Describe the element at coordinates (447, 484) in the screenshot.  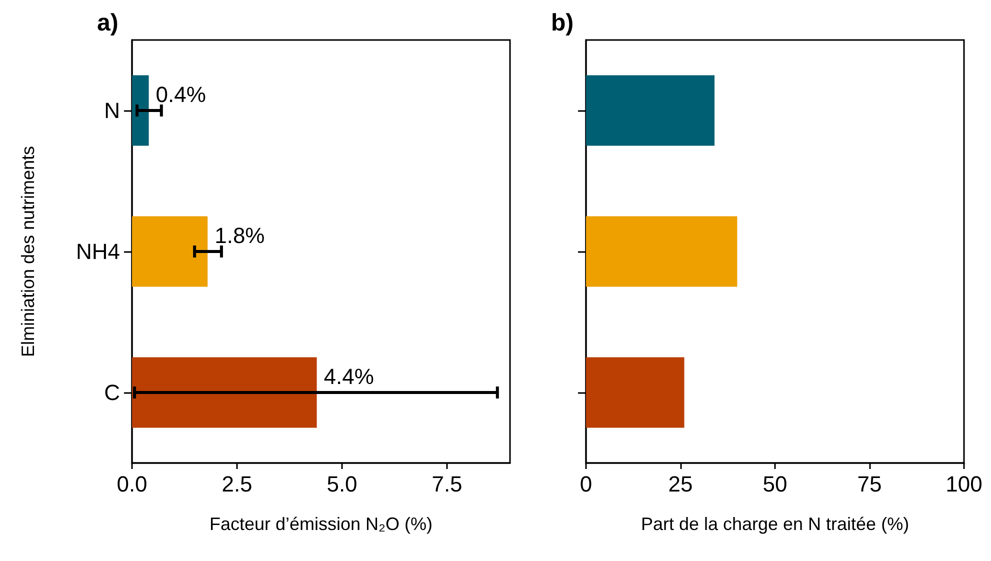
I see `x-tick-label: 7.5` at that location.